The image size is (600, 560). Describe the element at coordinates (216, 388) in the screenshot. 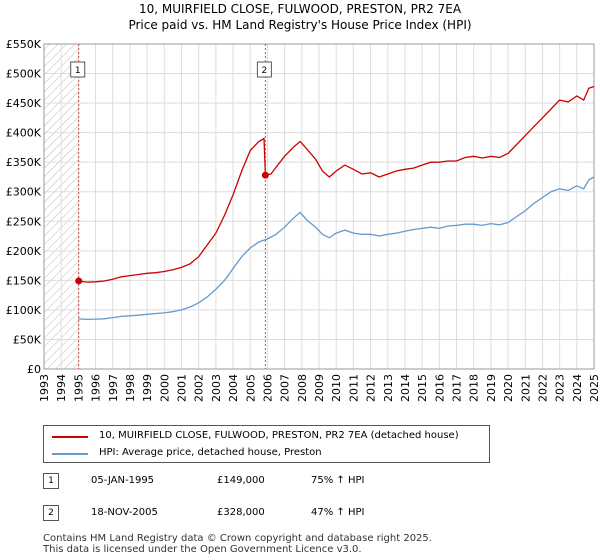

I see `x-tick-label: 2003` at that location.